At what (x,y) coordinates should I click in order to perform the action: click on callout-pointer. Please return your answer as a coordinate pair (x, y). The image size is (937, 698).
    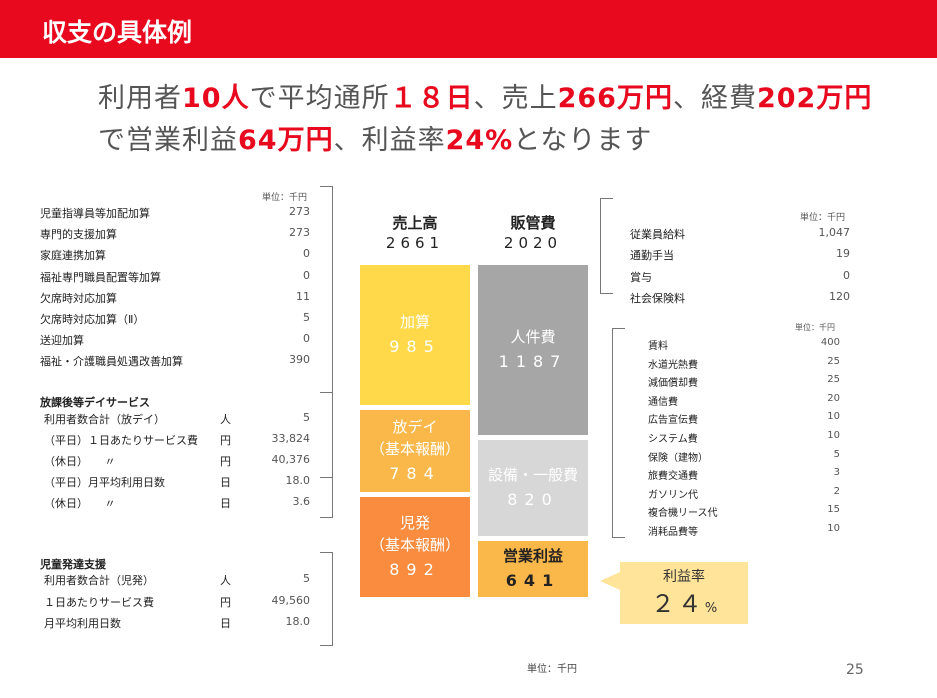
    Looking at the image, I should click on (610, 581).